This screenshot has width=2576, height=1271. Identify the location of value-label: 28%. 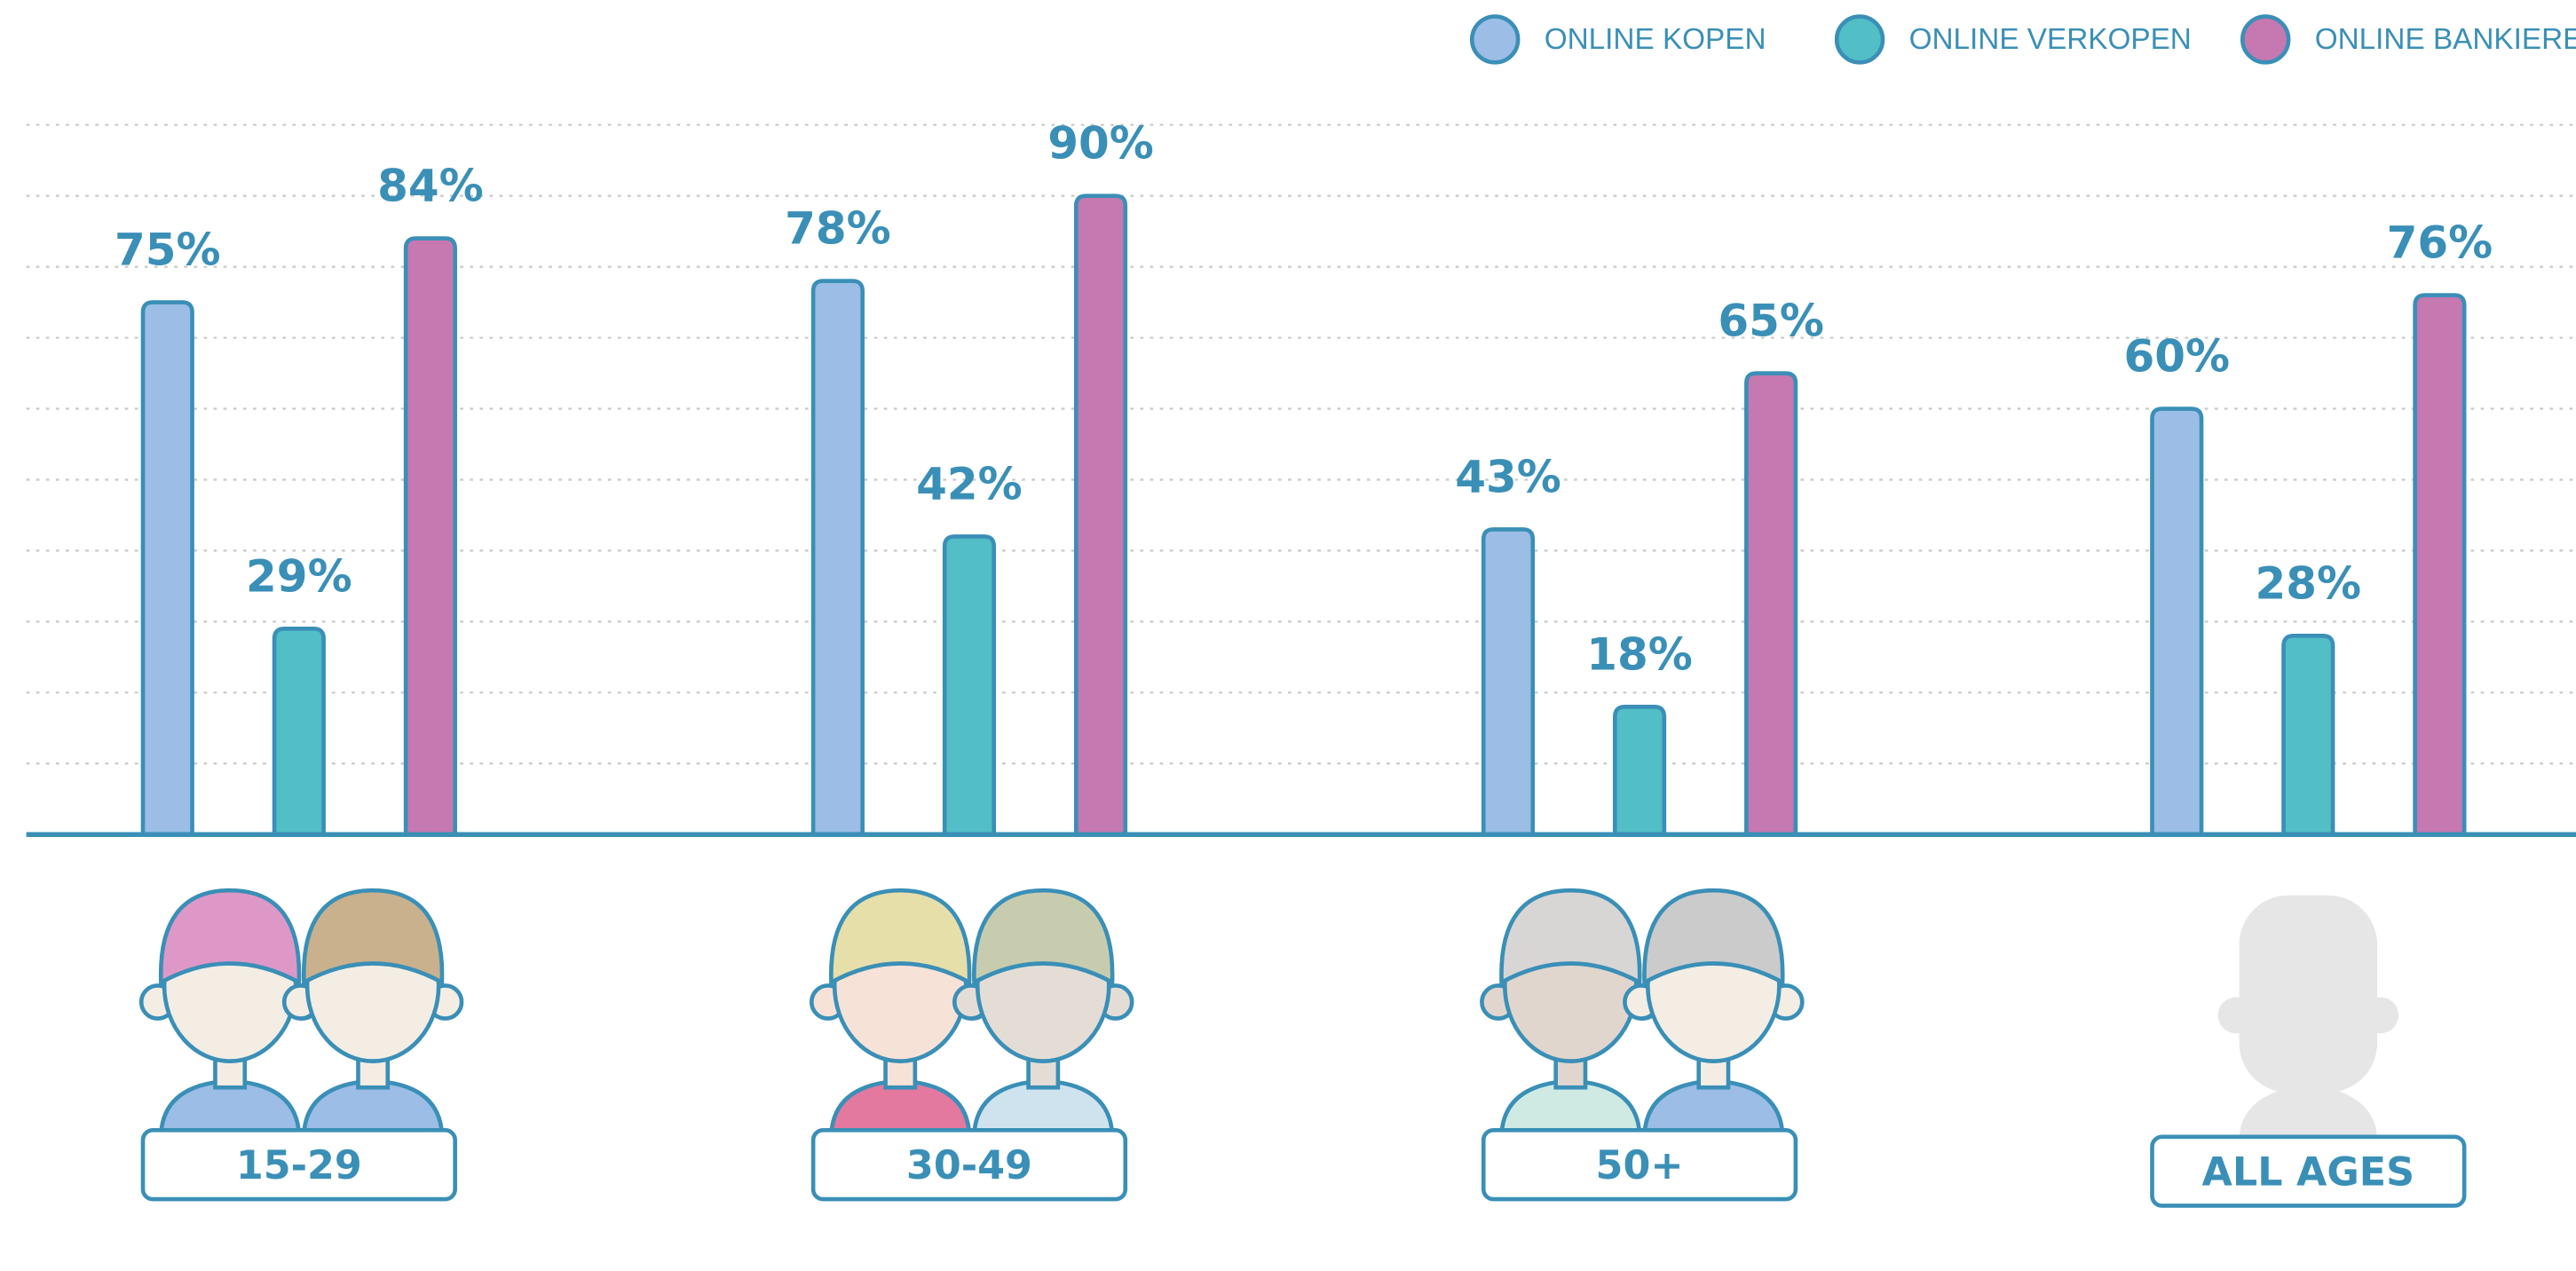
(2309, 583).